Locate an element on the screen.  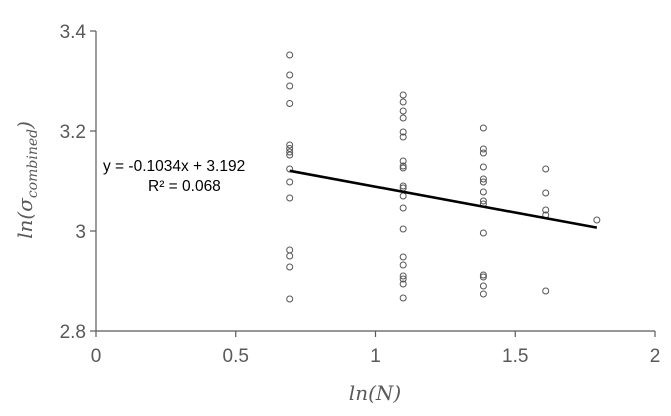
y-tick-label: 3.2 is located at coordinates (73, 132).